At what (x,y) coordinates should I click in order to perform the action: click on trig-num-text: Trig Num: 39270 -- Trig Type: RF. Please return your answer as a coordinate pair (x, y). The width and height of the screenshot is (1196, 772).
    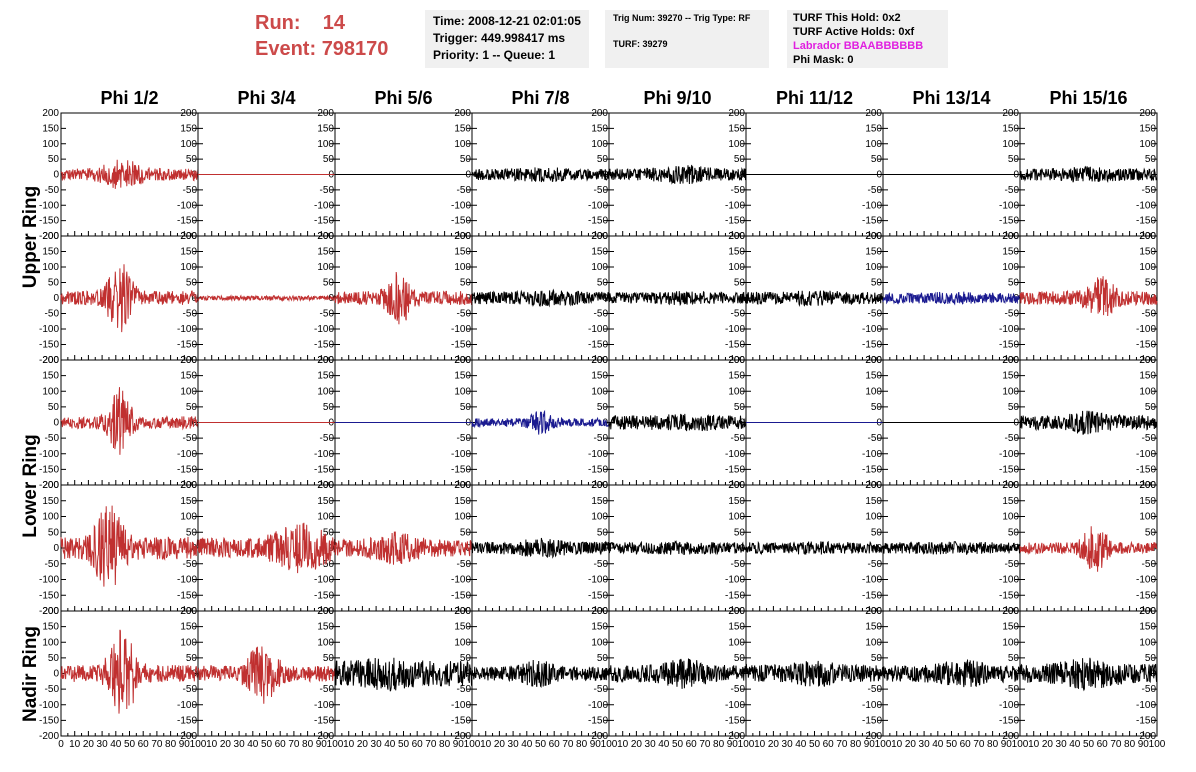
    Looking at the image, I should click on (682, 18).